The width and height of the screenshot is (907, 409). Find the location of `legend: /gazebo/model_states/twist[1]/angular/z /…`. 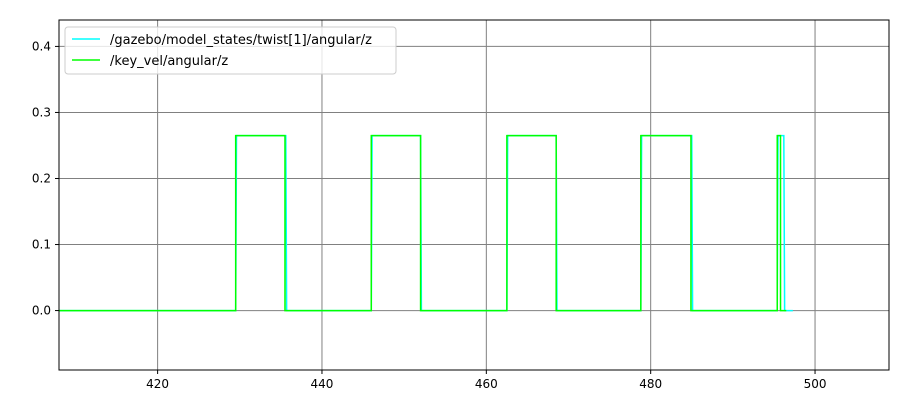

legend: /gazebo/model_states/twist[1]/angular/z /… is located at coordinates (230, 50).